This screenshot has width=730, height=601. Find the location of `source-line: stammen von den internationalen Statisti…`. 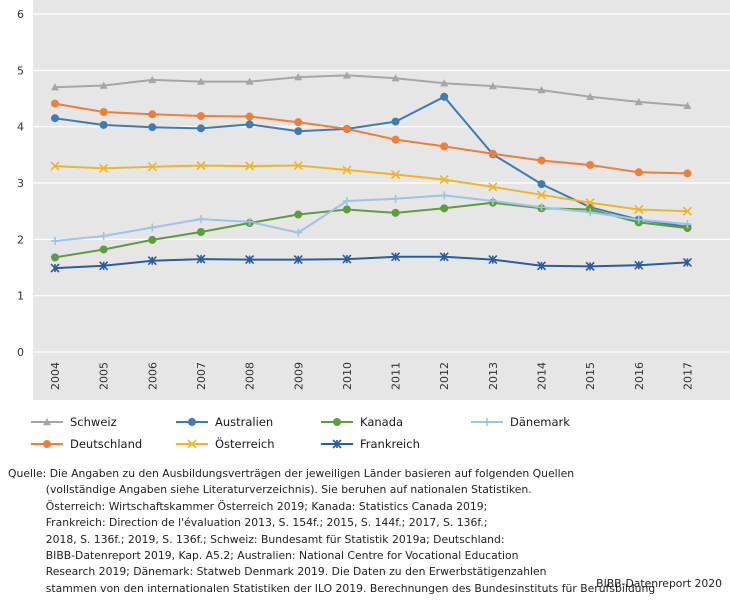

source-line: stammen von den internationalen Statisti… is located at coordinates (332, 588).